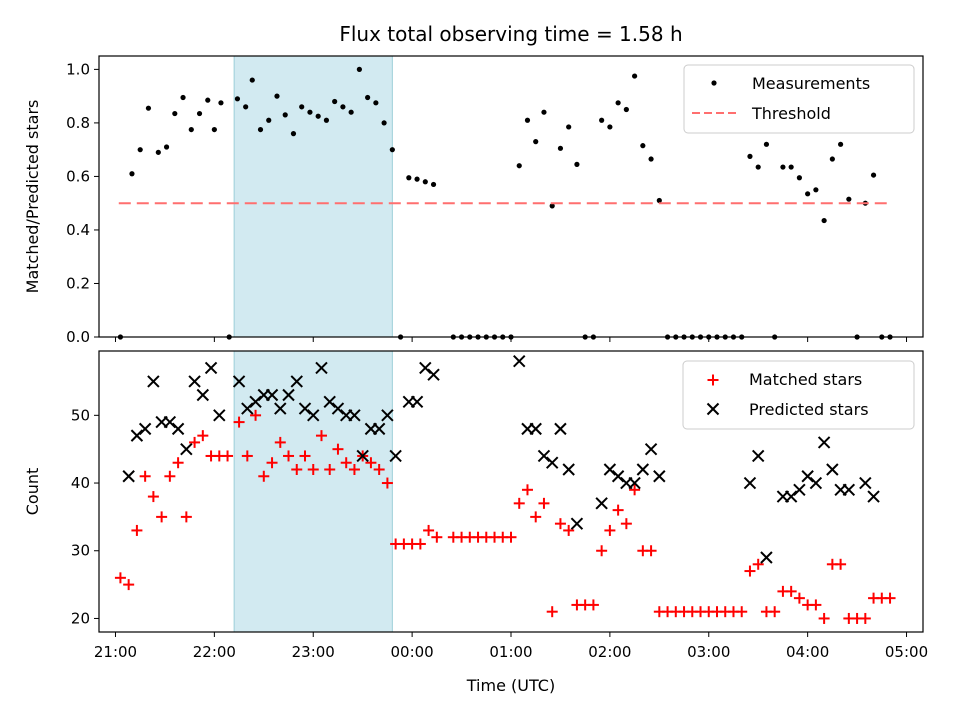 The width and height of the screenshot is (960, 720). I want to click on ytick-label: 30, so click(80, 551).